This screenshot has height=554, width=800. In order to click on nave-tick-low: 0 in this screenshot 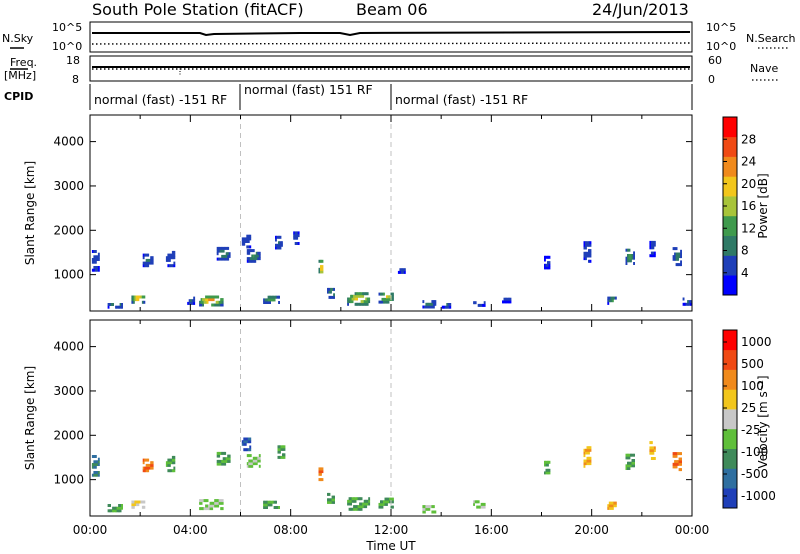, I will do `click(711, 79)`.